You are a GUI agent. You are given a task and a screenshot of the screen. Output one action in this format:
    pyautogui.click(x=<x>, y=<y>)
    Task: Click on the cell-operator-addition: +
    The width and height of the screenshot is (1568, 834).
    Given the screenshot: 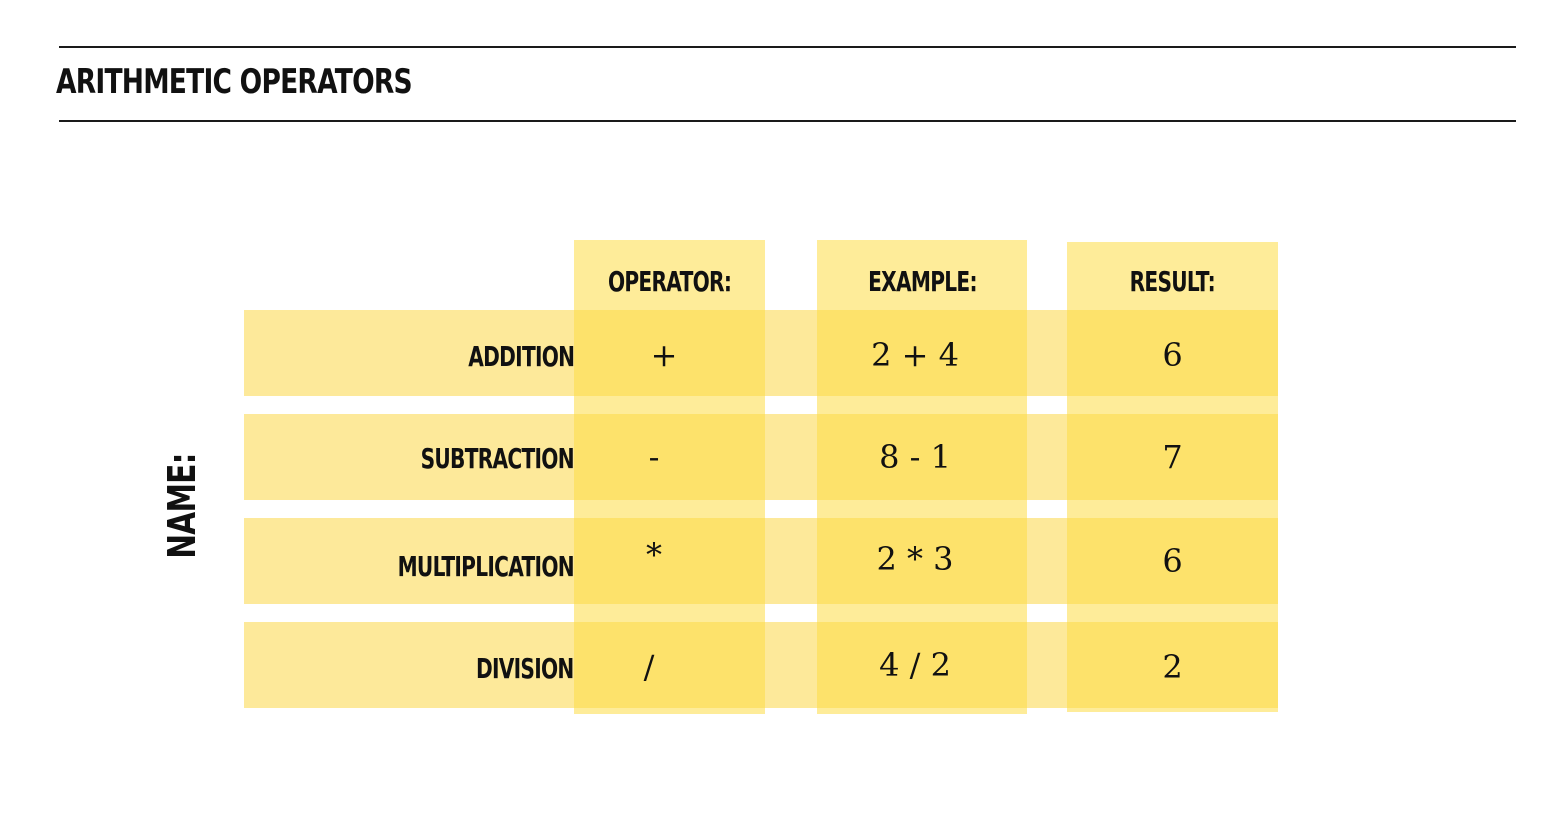 What is the action you would take?
    pyautogui.click(x=664, y=355)
    